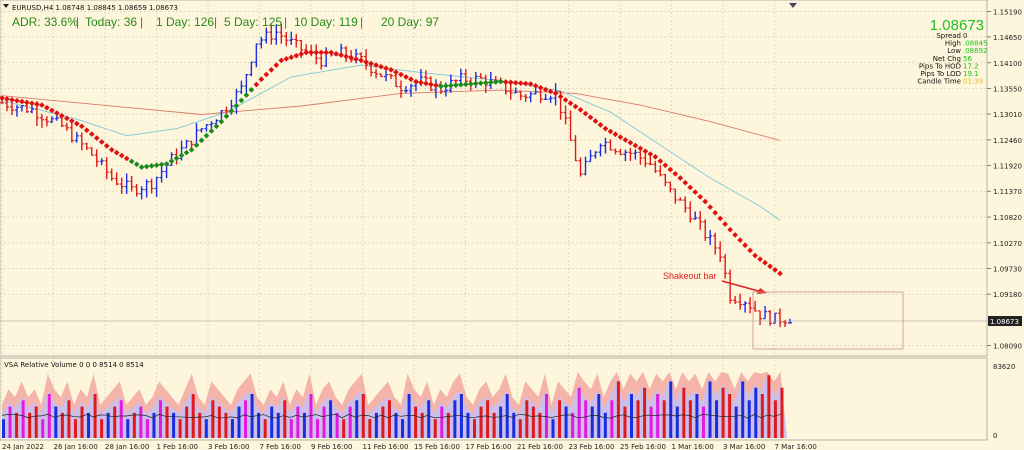 Image resolution: width=1024 pixels, height=450 pixels. I want to click on shakeout-annotation: Shakeout bar, so click(690, 276).